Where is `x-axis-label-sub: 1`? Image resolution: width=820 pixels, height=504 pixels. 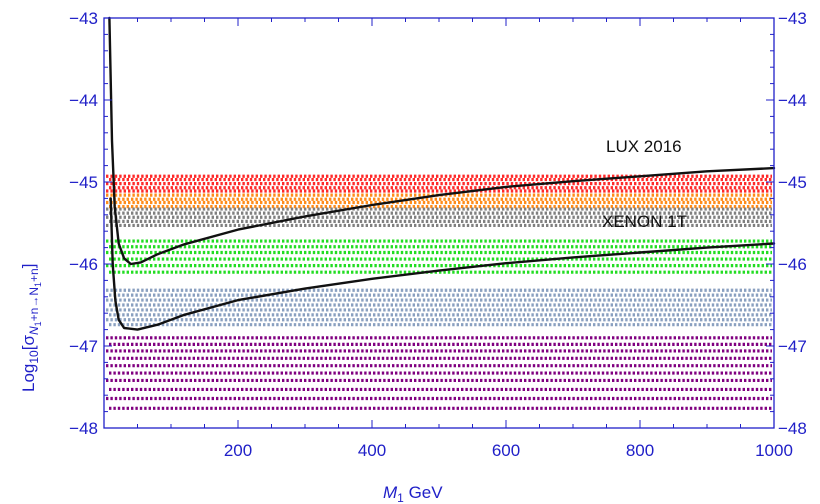
x-axis-label-sub: 1 is located at coordinates (400, 497).